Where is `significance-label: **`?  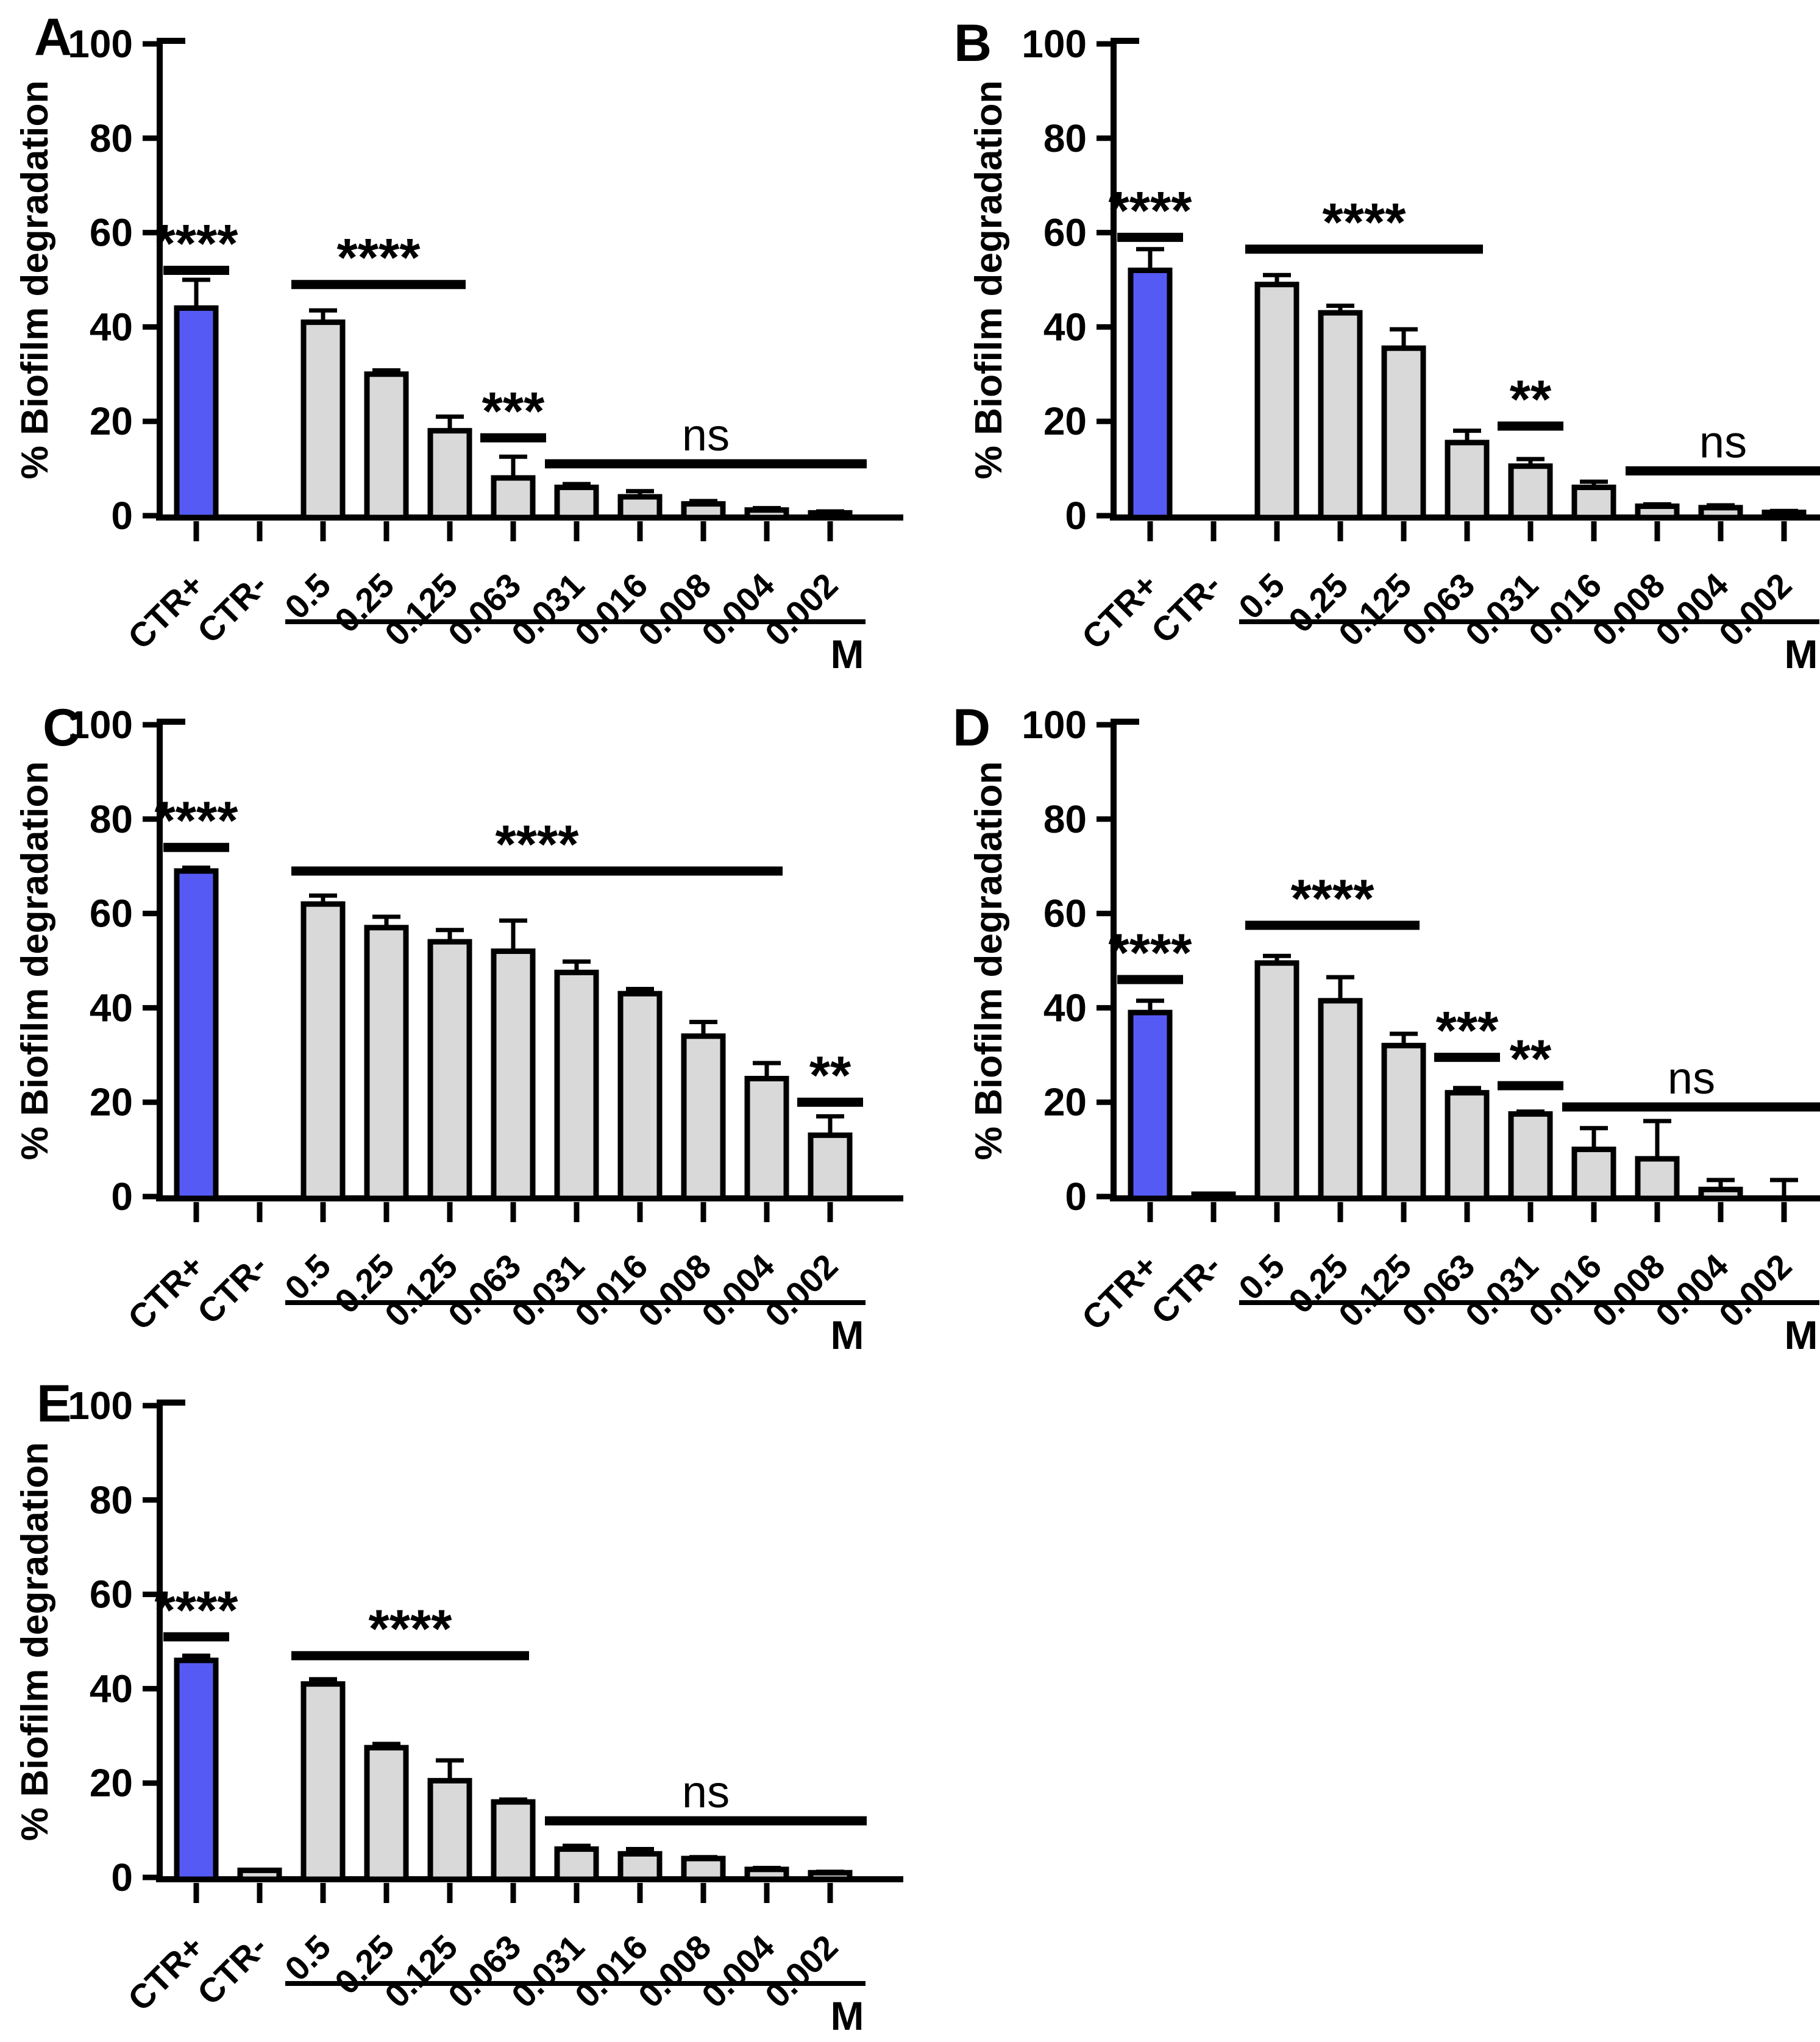
significance-label: ** is located at coordinates (1531, 399).